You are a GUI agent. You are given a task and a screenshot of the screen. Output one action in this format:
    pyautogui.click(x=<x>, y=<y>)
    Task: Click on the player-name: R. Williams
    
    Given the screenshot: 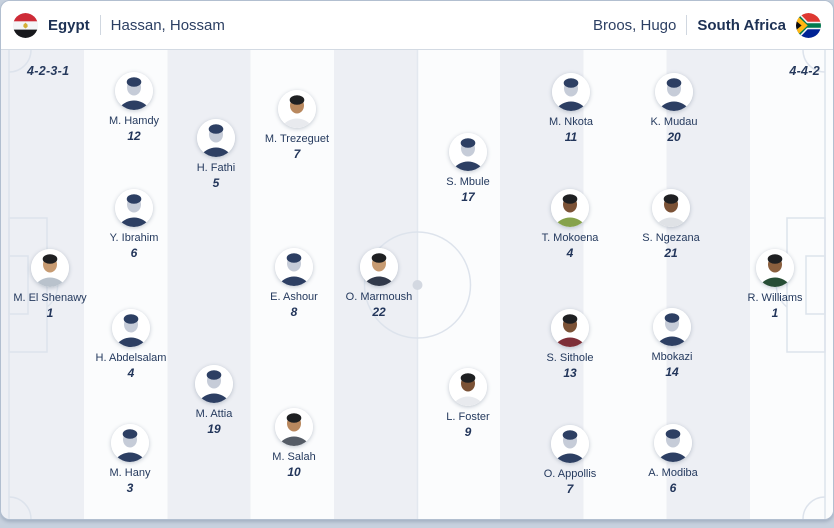 What is the action you would take?
    pyautogui.click(x=775, y=298)
    